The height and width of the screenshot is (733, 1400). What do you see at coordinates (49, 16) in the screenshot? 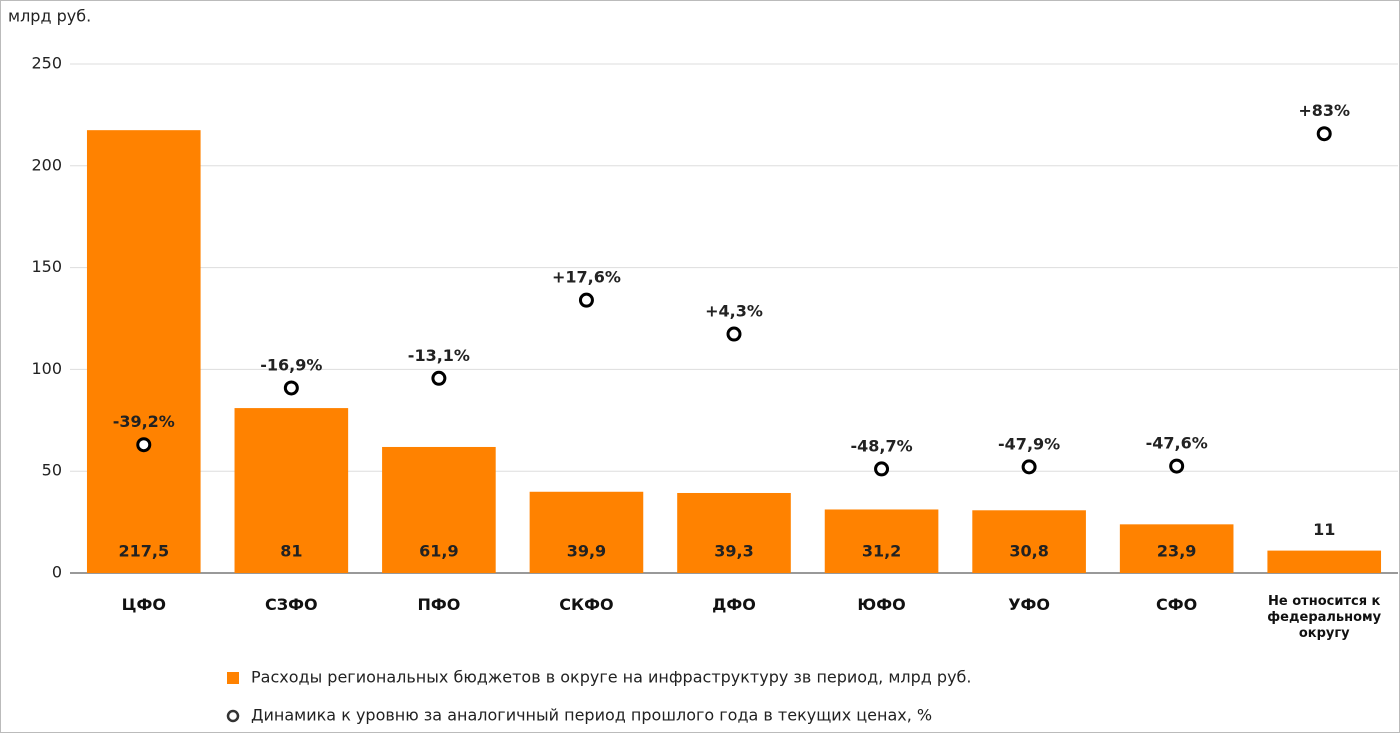
I see `y-axis-label: млрд руб.` at bounding box center [49, 16].